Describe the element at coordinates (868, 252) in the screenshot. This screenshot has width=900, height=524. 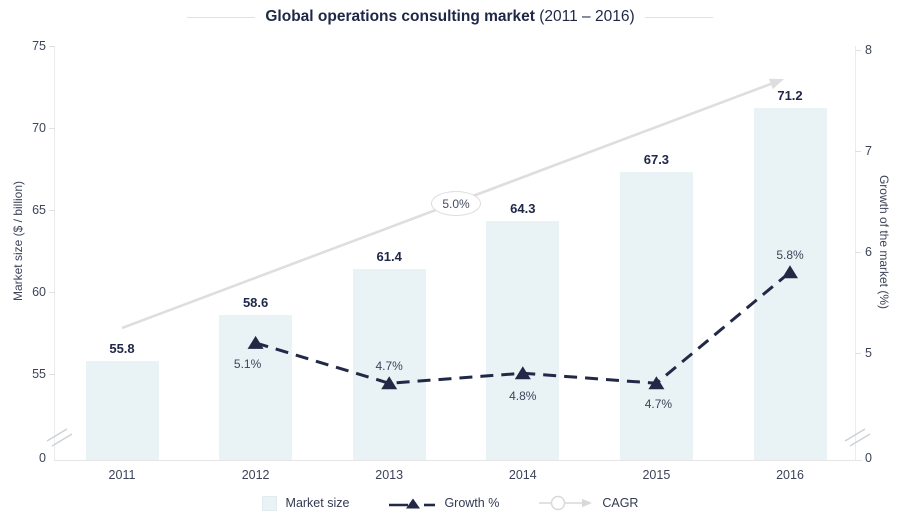
I see `right-axis-tick: 6` at that location.